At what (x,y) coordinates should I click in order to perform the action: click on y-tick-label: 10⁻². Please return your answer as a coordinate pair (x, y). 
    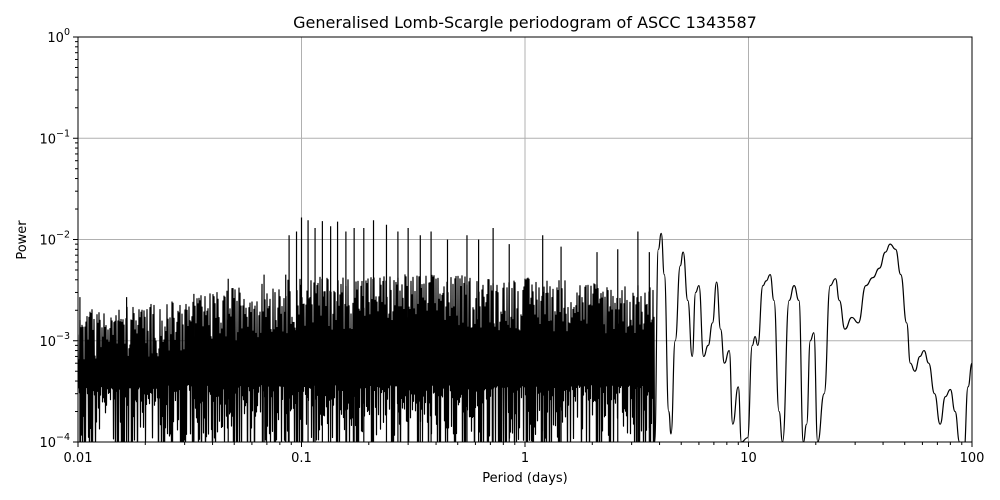
    Looking at the image, I should click on (54, 239).